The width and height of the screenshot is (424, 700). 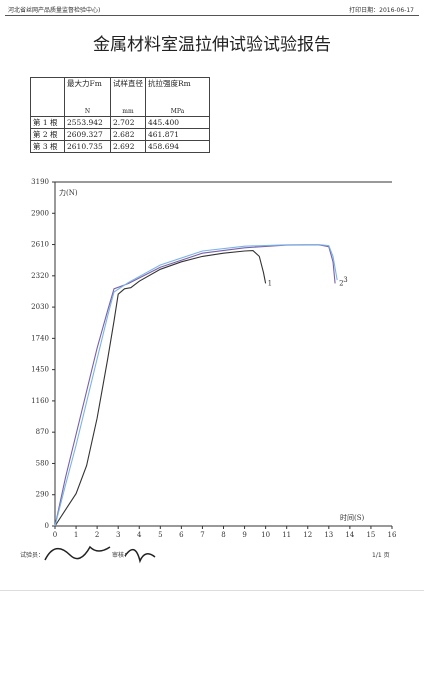 I want to click on scan-edge, so click(x=212, y=590).